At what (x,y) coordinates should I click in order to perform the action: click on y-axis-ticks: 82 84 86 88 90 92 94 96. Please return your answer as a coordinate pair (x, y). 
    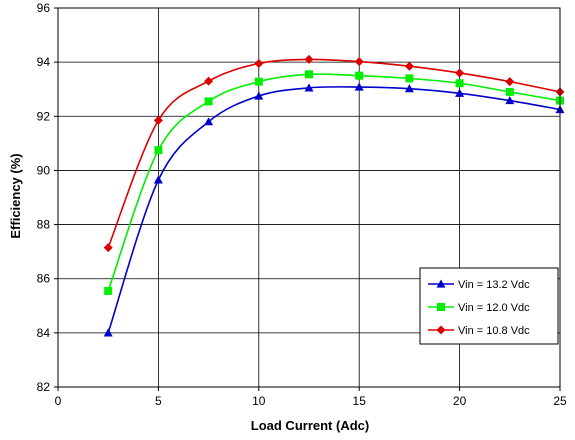
    Looking at the image, I should click on (47, 197).